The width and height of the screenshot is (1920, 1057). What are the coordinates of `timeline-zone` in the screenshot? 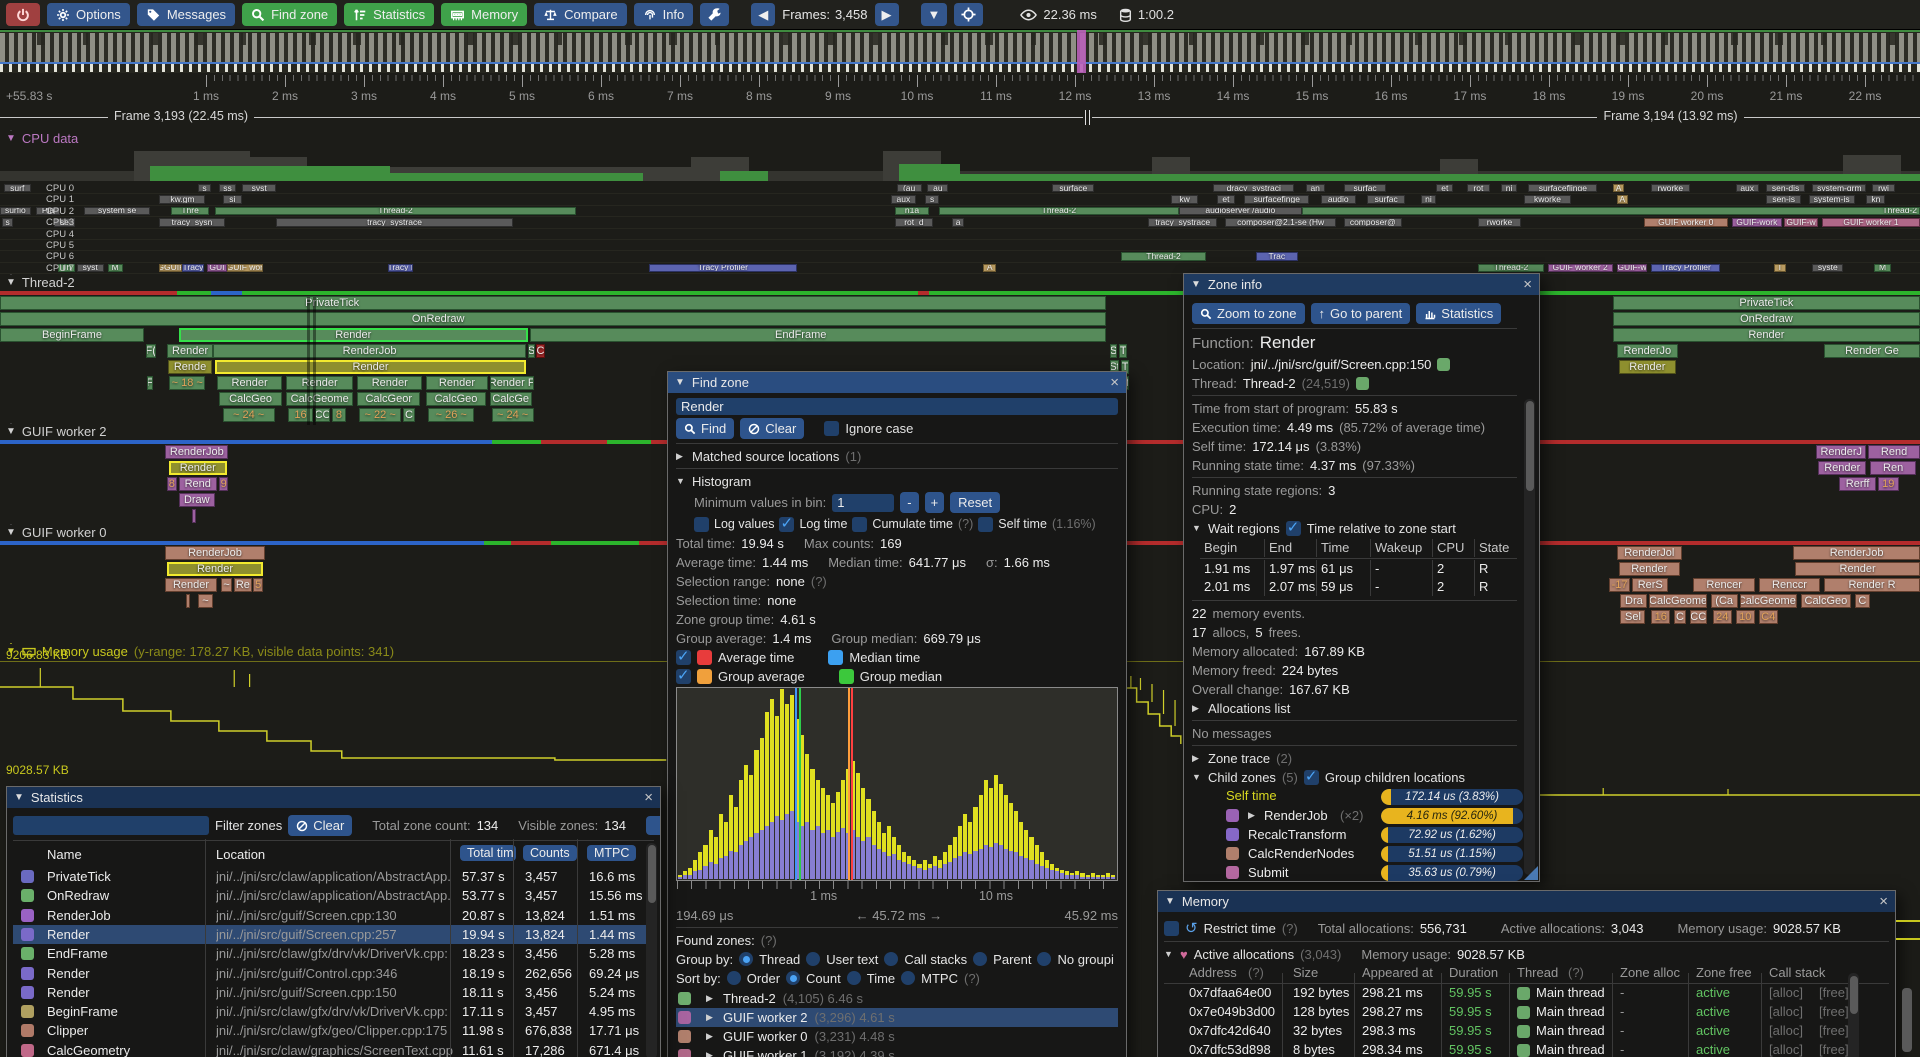 It's located at (194, 516).